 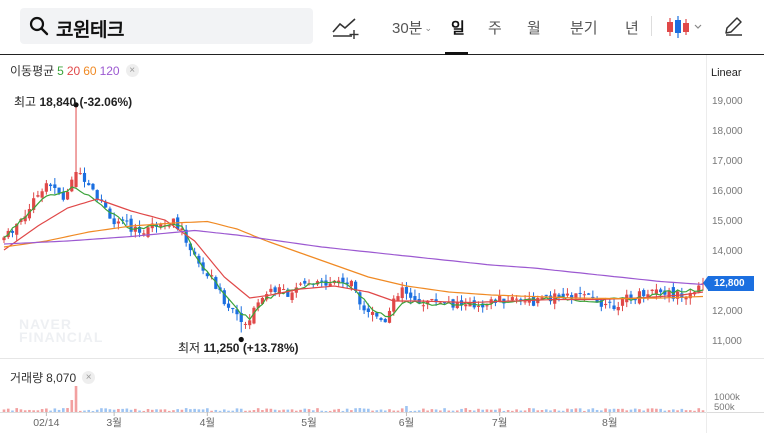 I want to click on ma-close-icon: ×, so click(x=132, y=70).